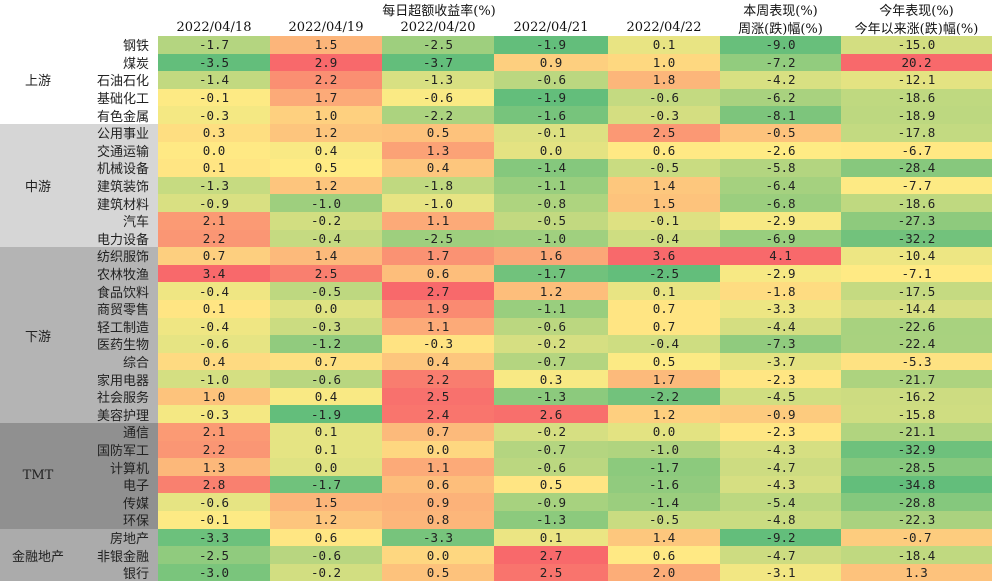 This screenshot has height=584, width=992. I want to click on heatmap-cell: 3.4, so click(214, 273).